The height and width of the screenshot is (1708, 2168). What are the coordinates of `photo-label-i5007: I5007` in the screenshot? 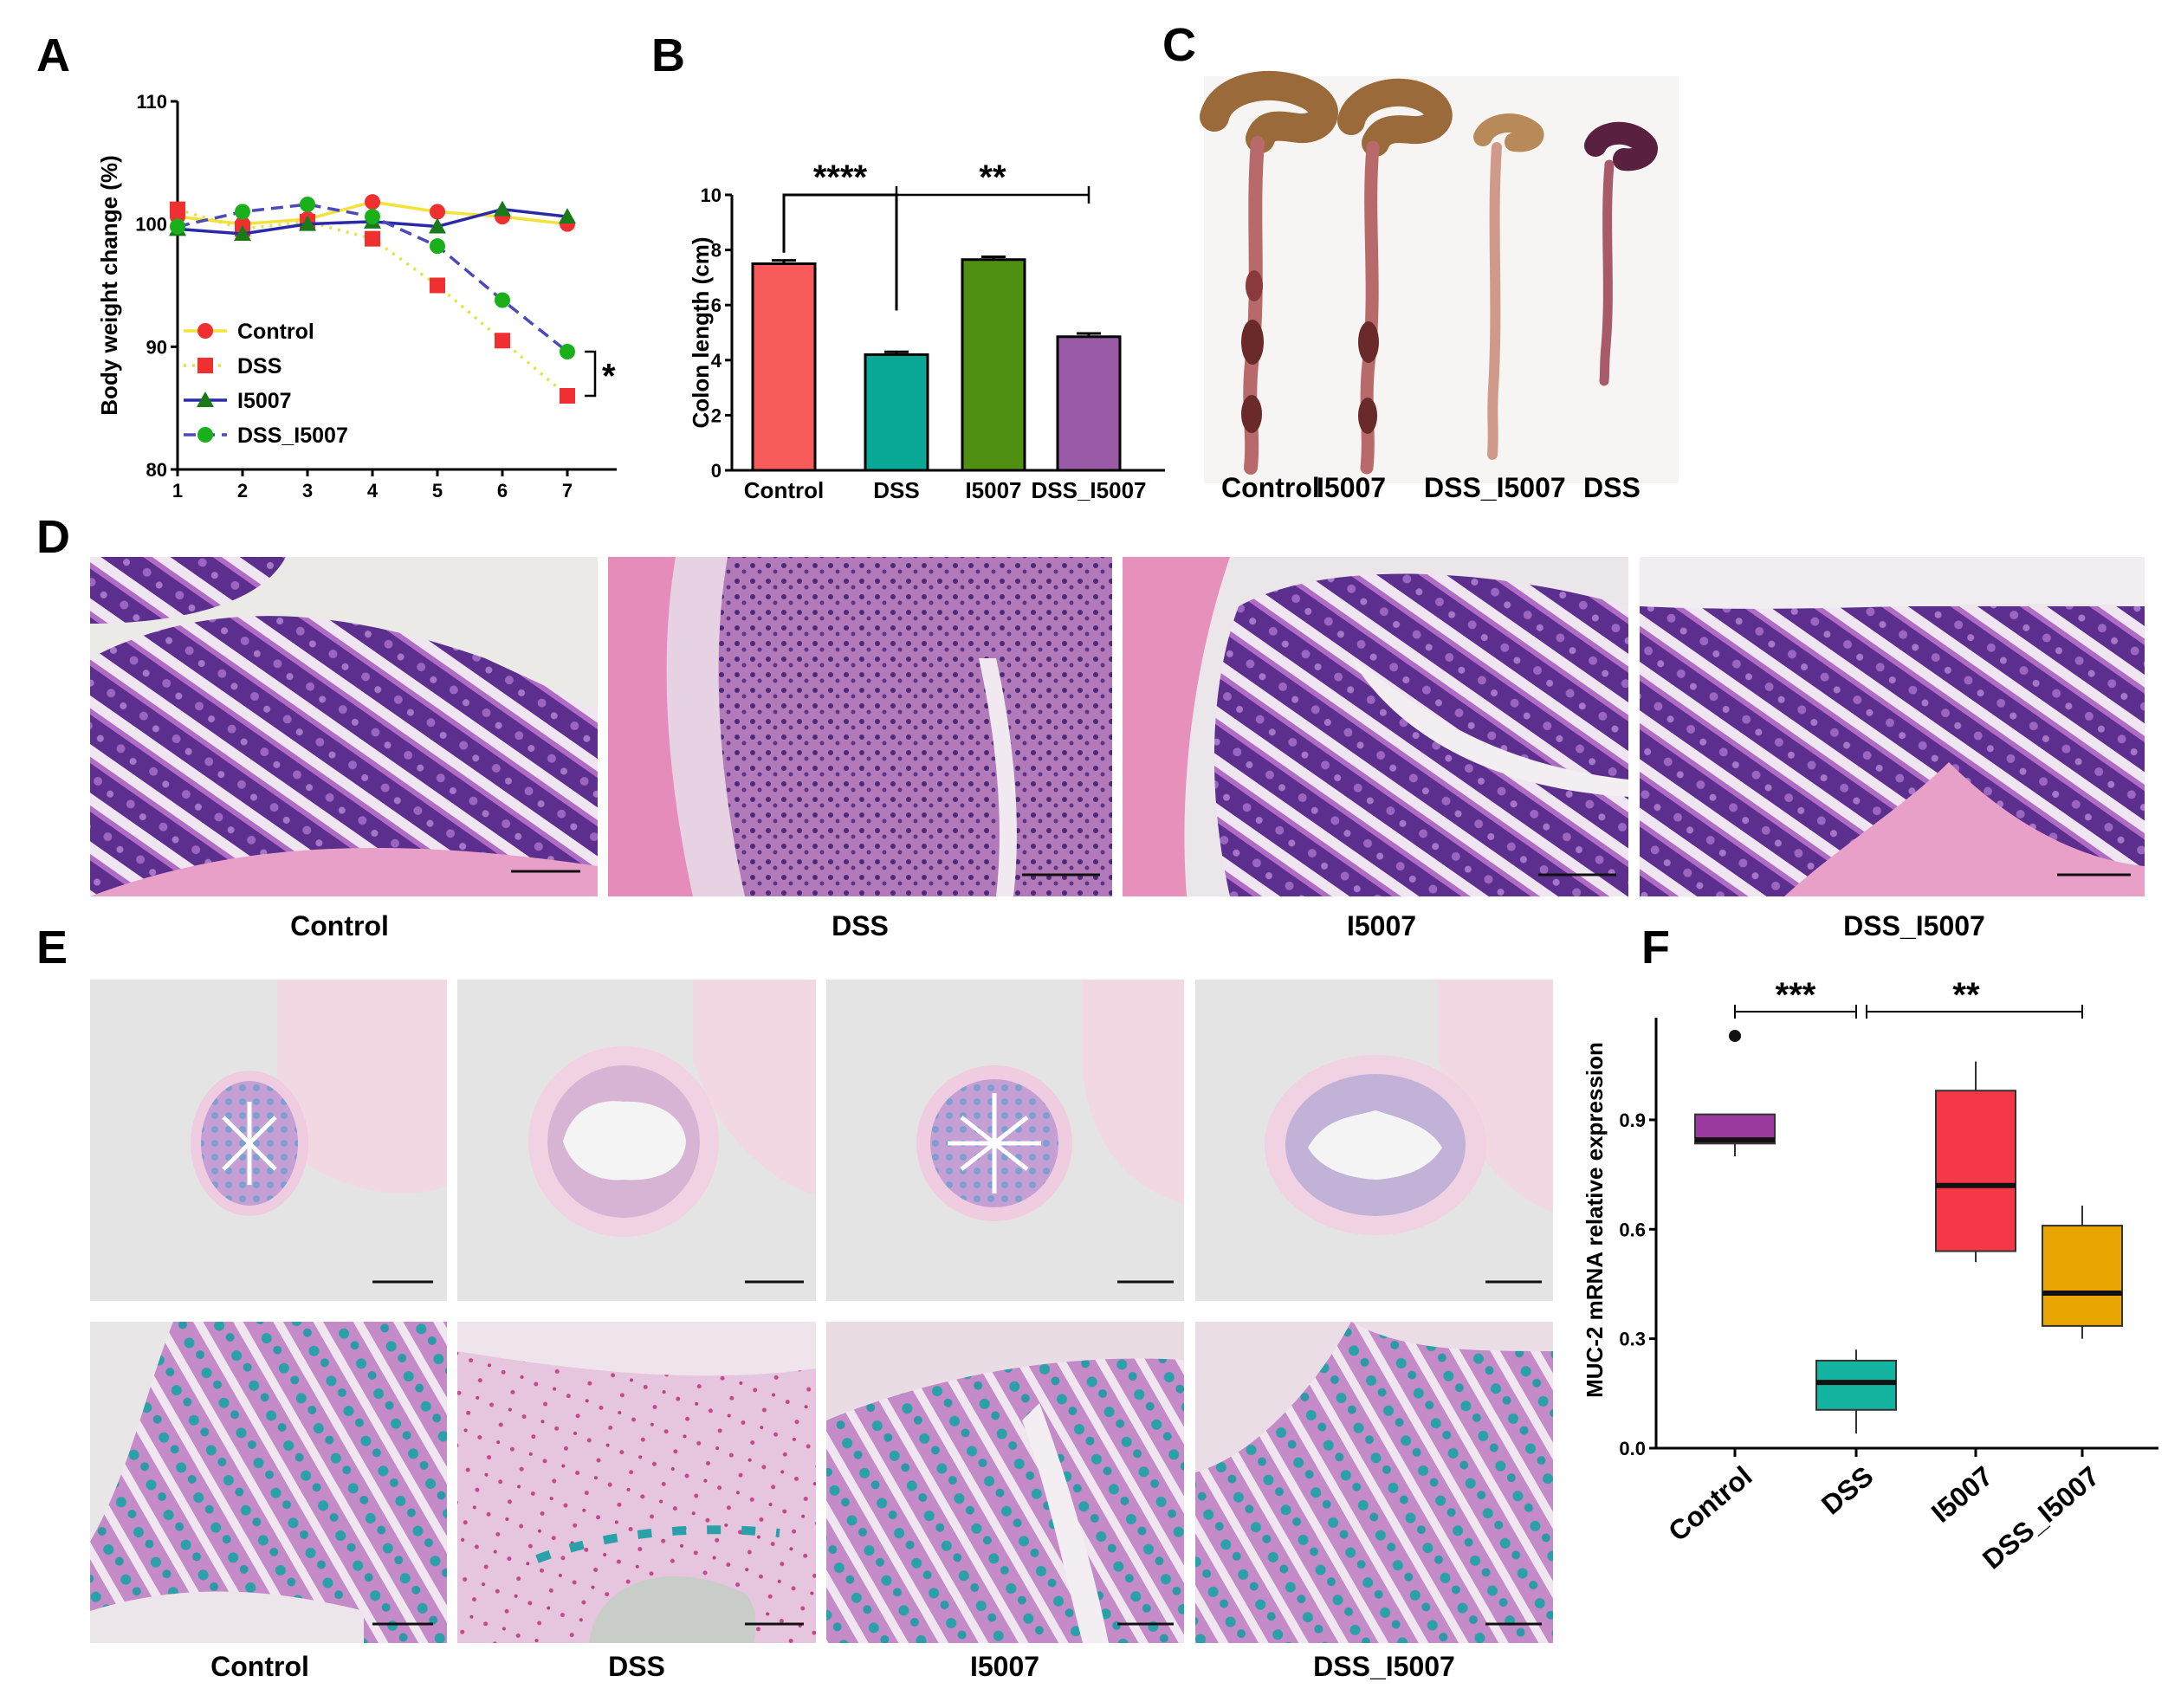 It's located at (1351, 487).